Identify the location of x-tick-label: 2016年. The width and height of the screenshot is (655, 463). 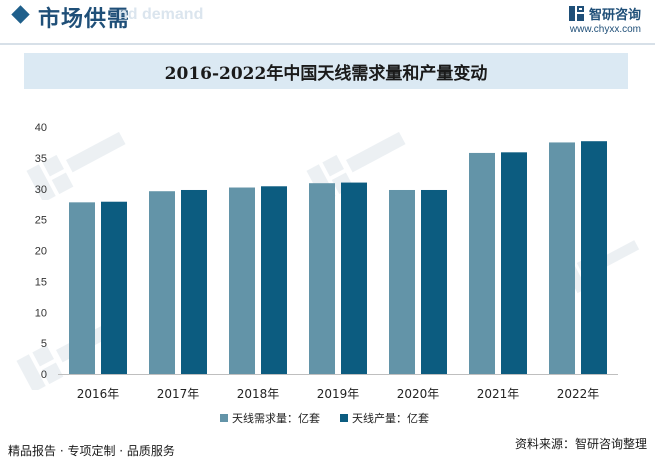
(98, 394).